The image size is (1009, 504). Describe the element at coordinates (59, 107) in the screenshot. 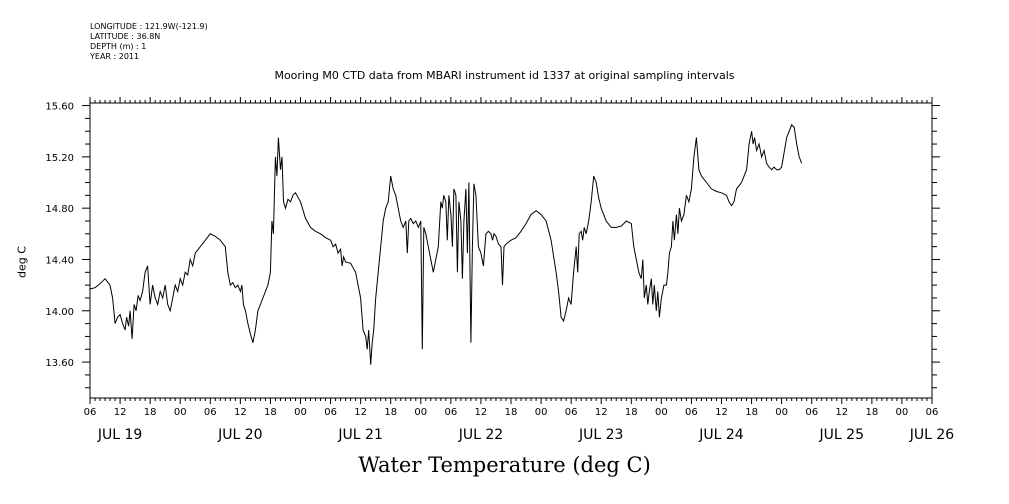

I see `y-tick-label: 15.60` at that location.